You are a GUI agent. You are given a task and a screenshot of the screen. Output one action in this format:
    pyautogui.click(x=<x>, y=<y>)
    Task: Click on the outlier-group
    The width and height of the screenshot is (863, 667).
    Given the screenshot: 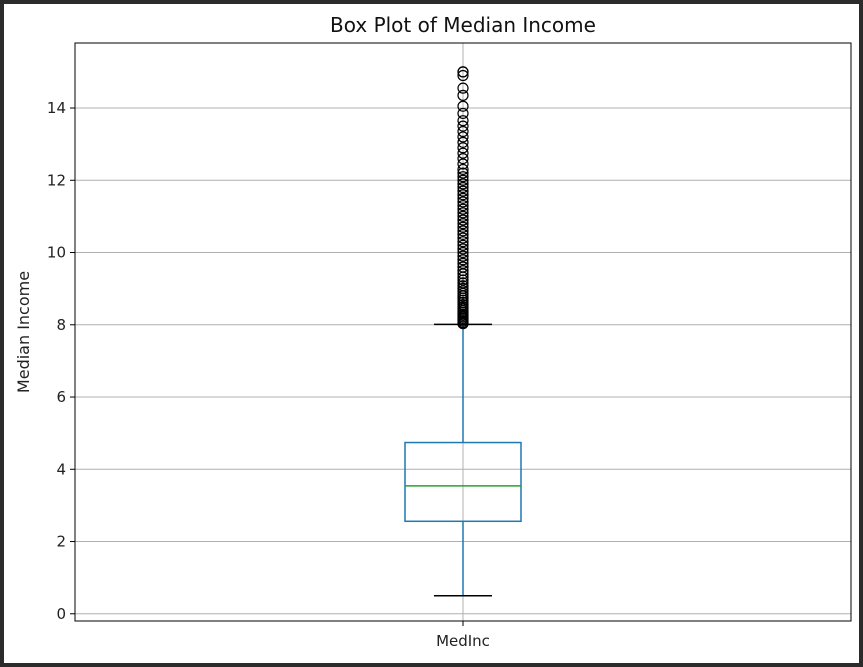 What is the action you would take?
    pyautogui.click(x=463, y=198)
    